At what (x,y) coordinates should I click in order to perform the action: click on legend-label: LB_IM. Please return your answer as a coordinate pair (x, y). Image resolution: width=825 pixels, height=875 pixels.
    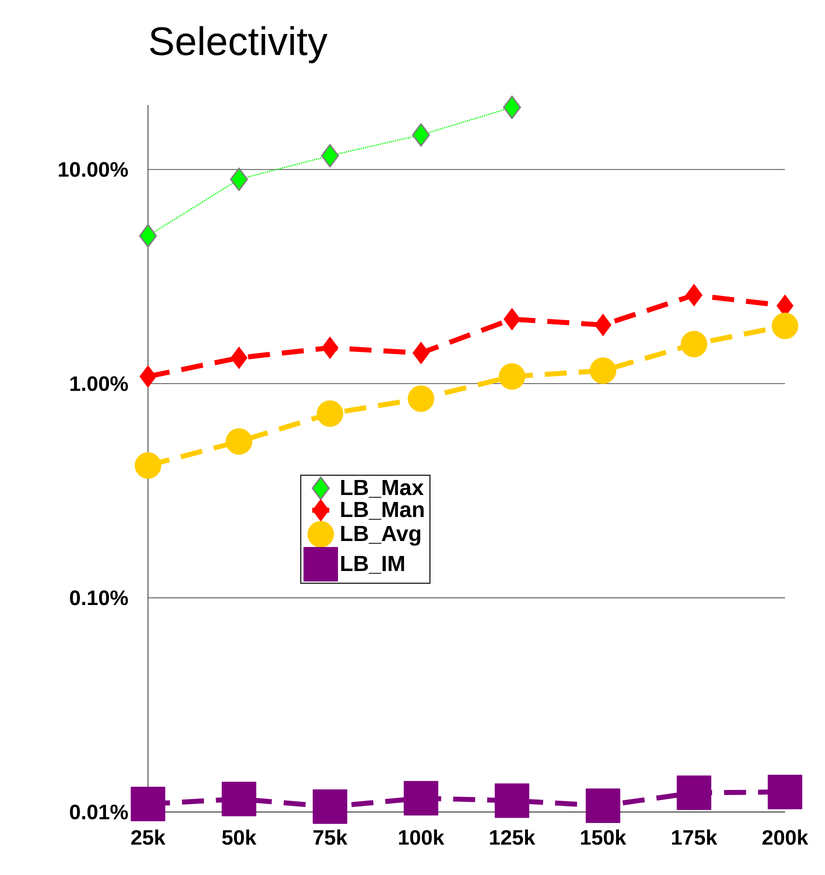
    Looking at the image, I should click on (372, 565).